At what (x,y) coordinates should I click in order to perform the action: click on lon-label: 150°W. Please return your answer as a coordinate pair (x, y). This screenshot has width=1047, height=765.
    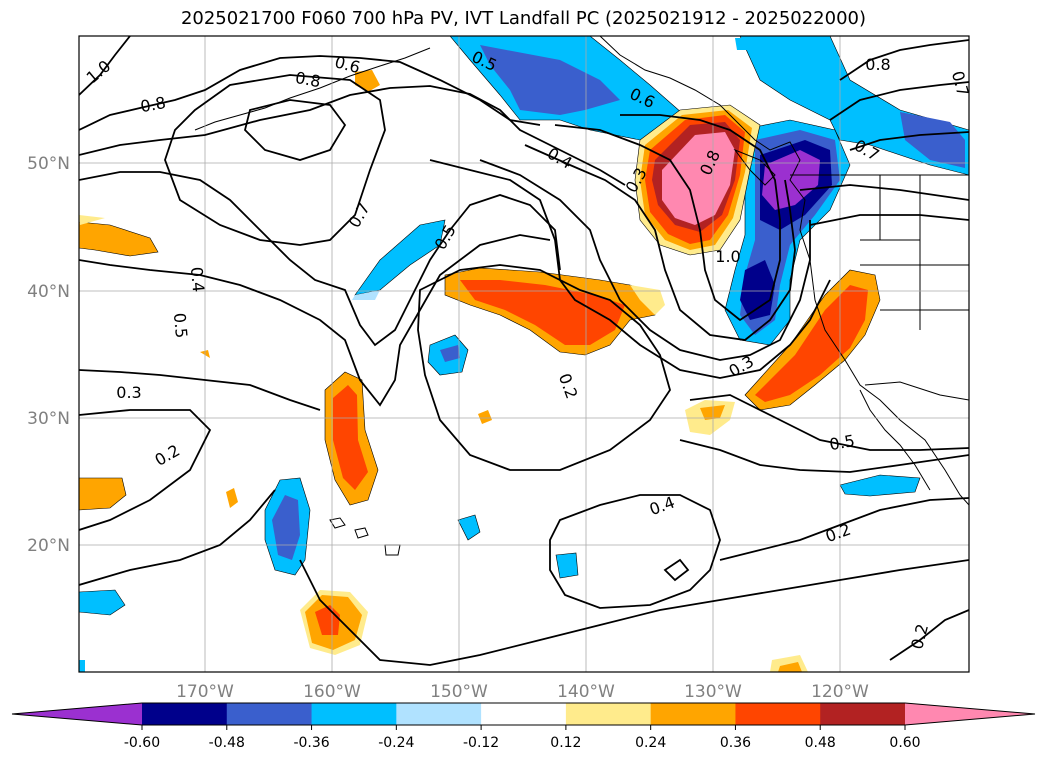
    Looking at the image, I should click on (459, 692).